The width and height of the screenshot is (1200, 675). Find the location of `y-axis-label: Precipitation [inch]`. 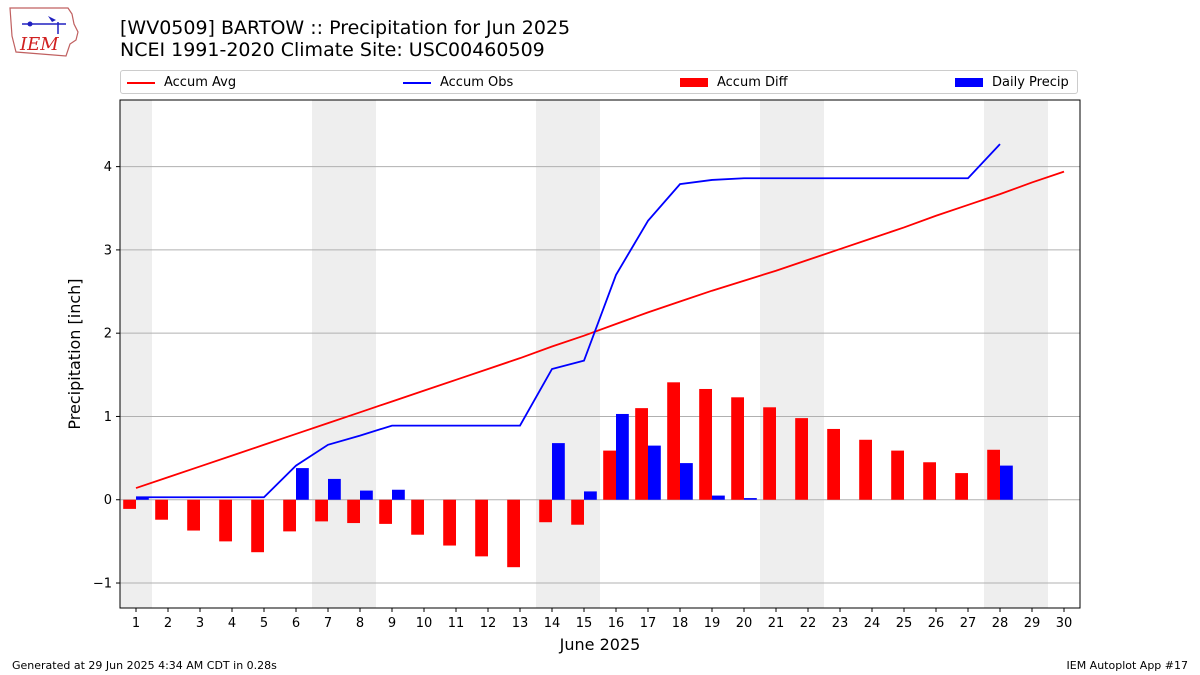

y-axis-label: Precipitation [inch] is located at coordinates (74, 353).